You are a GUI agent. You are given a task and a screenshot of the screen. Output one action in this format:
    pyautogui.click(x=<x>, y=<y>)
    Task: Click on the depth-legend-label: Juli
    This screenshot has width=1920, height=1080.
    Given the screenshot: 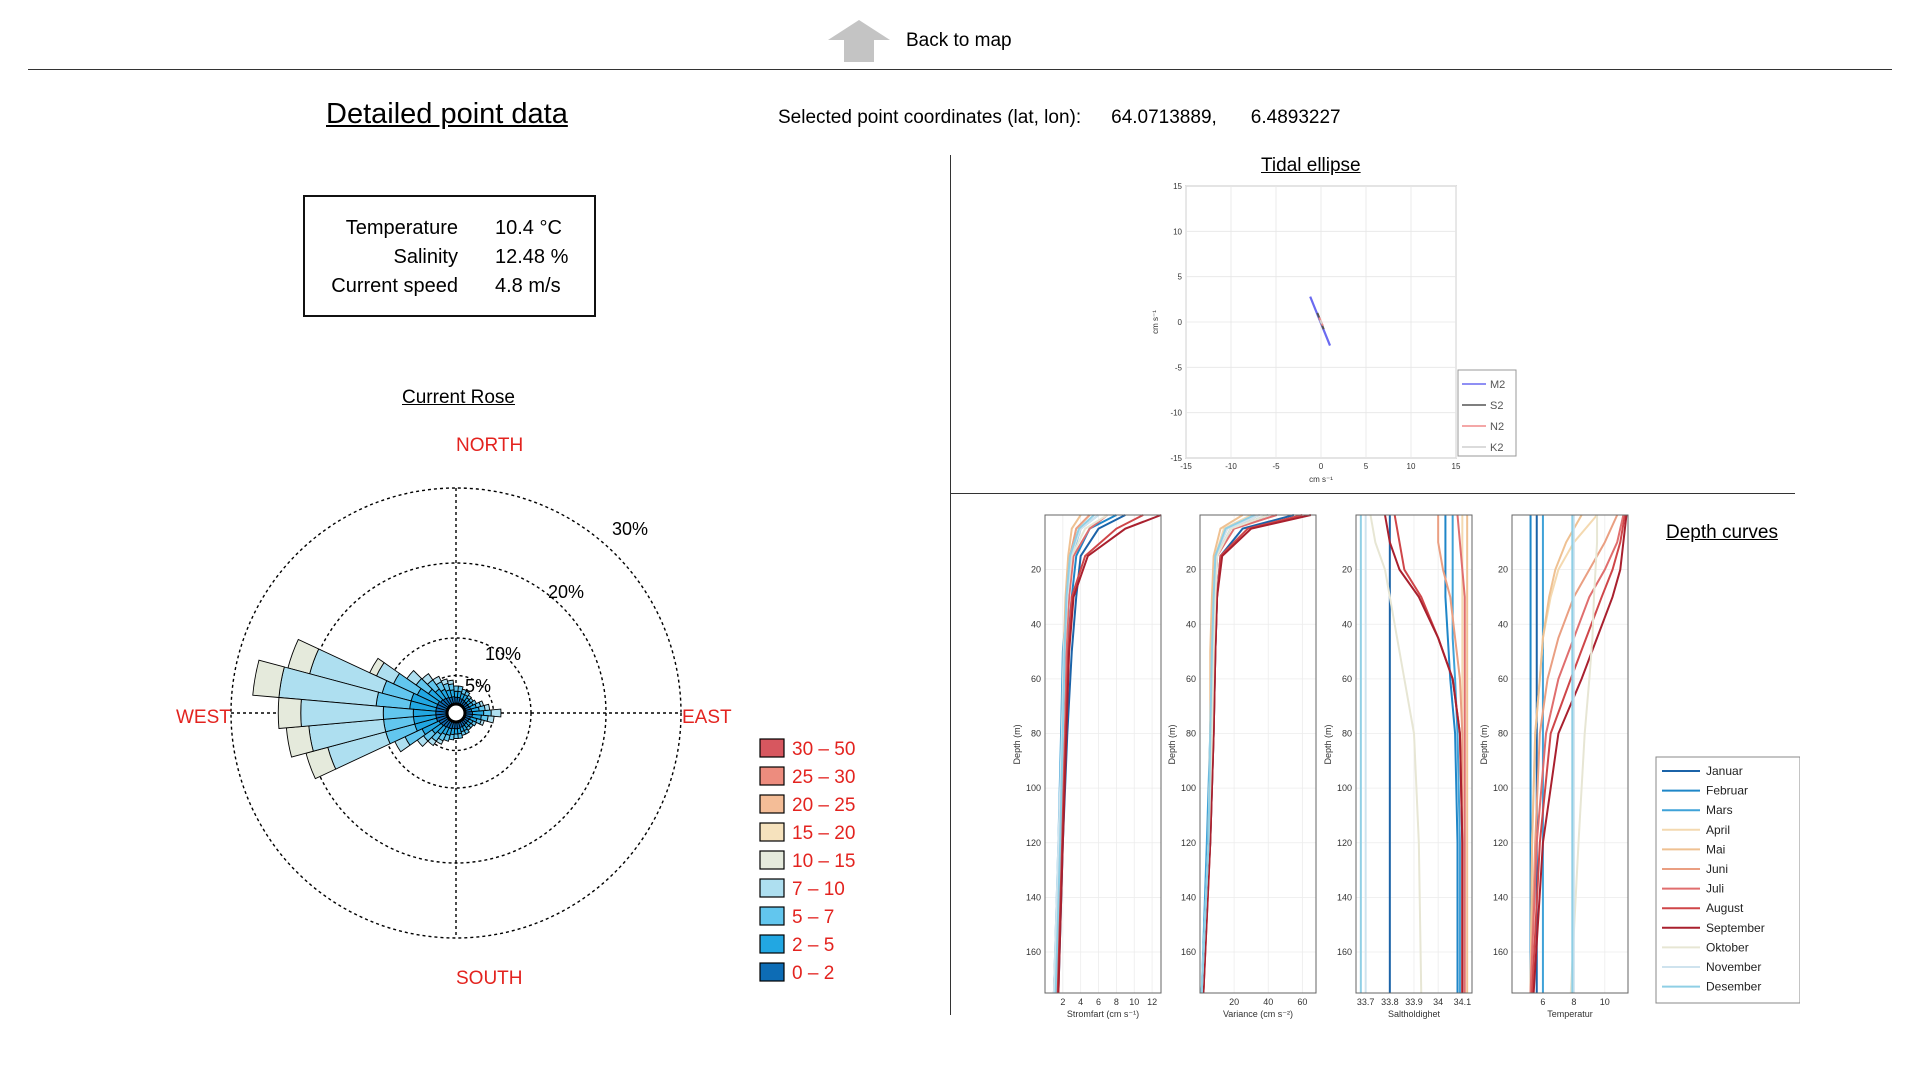 What is the action you would take?
    pyautogui.click(x=1715, y=889)
    